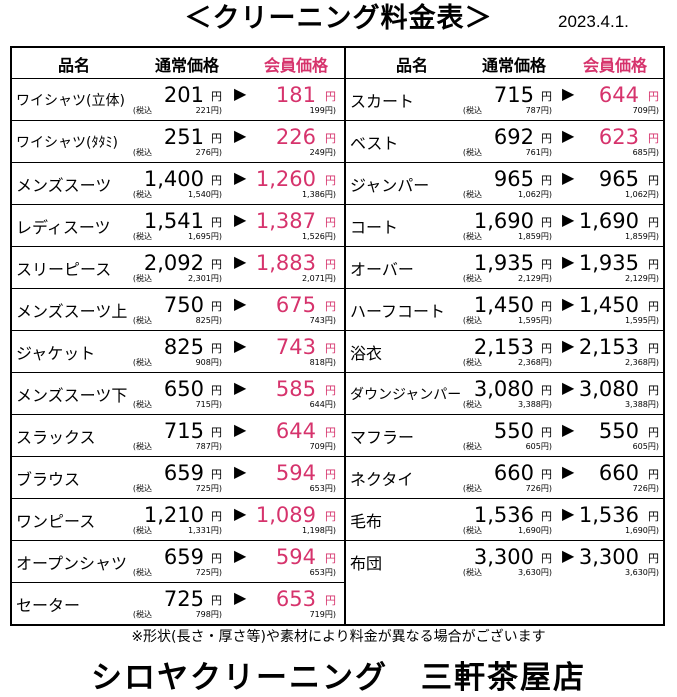 The height and width of the screenshot is (697, 677). Describe the element at coordinates (507, 488) in the screenshot. I see `regular-price-tax: (税込 726円)` at that location.